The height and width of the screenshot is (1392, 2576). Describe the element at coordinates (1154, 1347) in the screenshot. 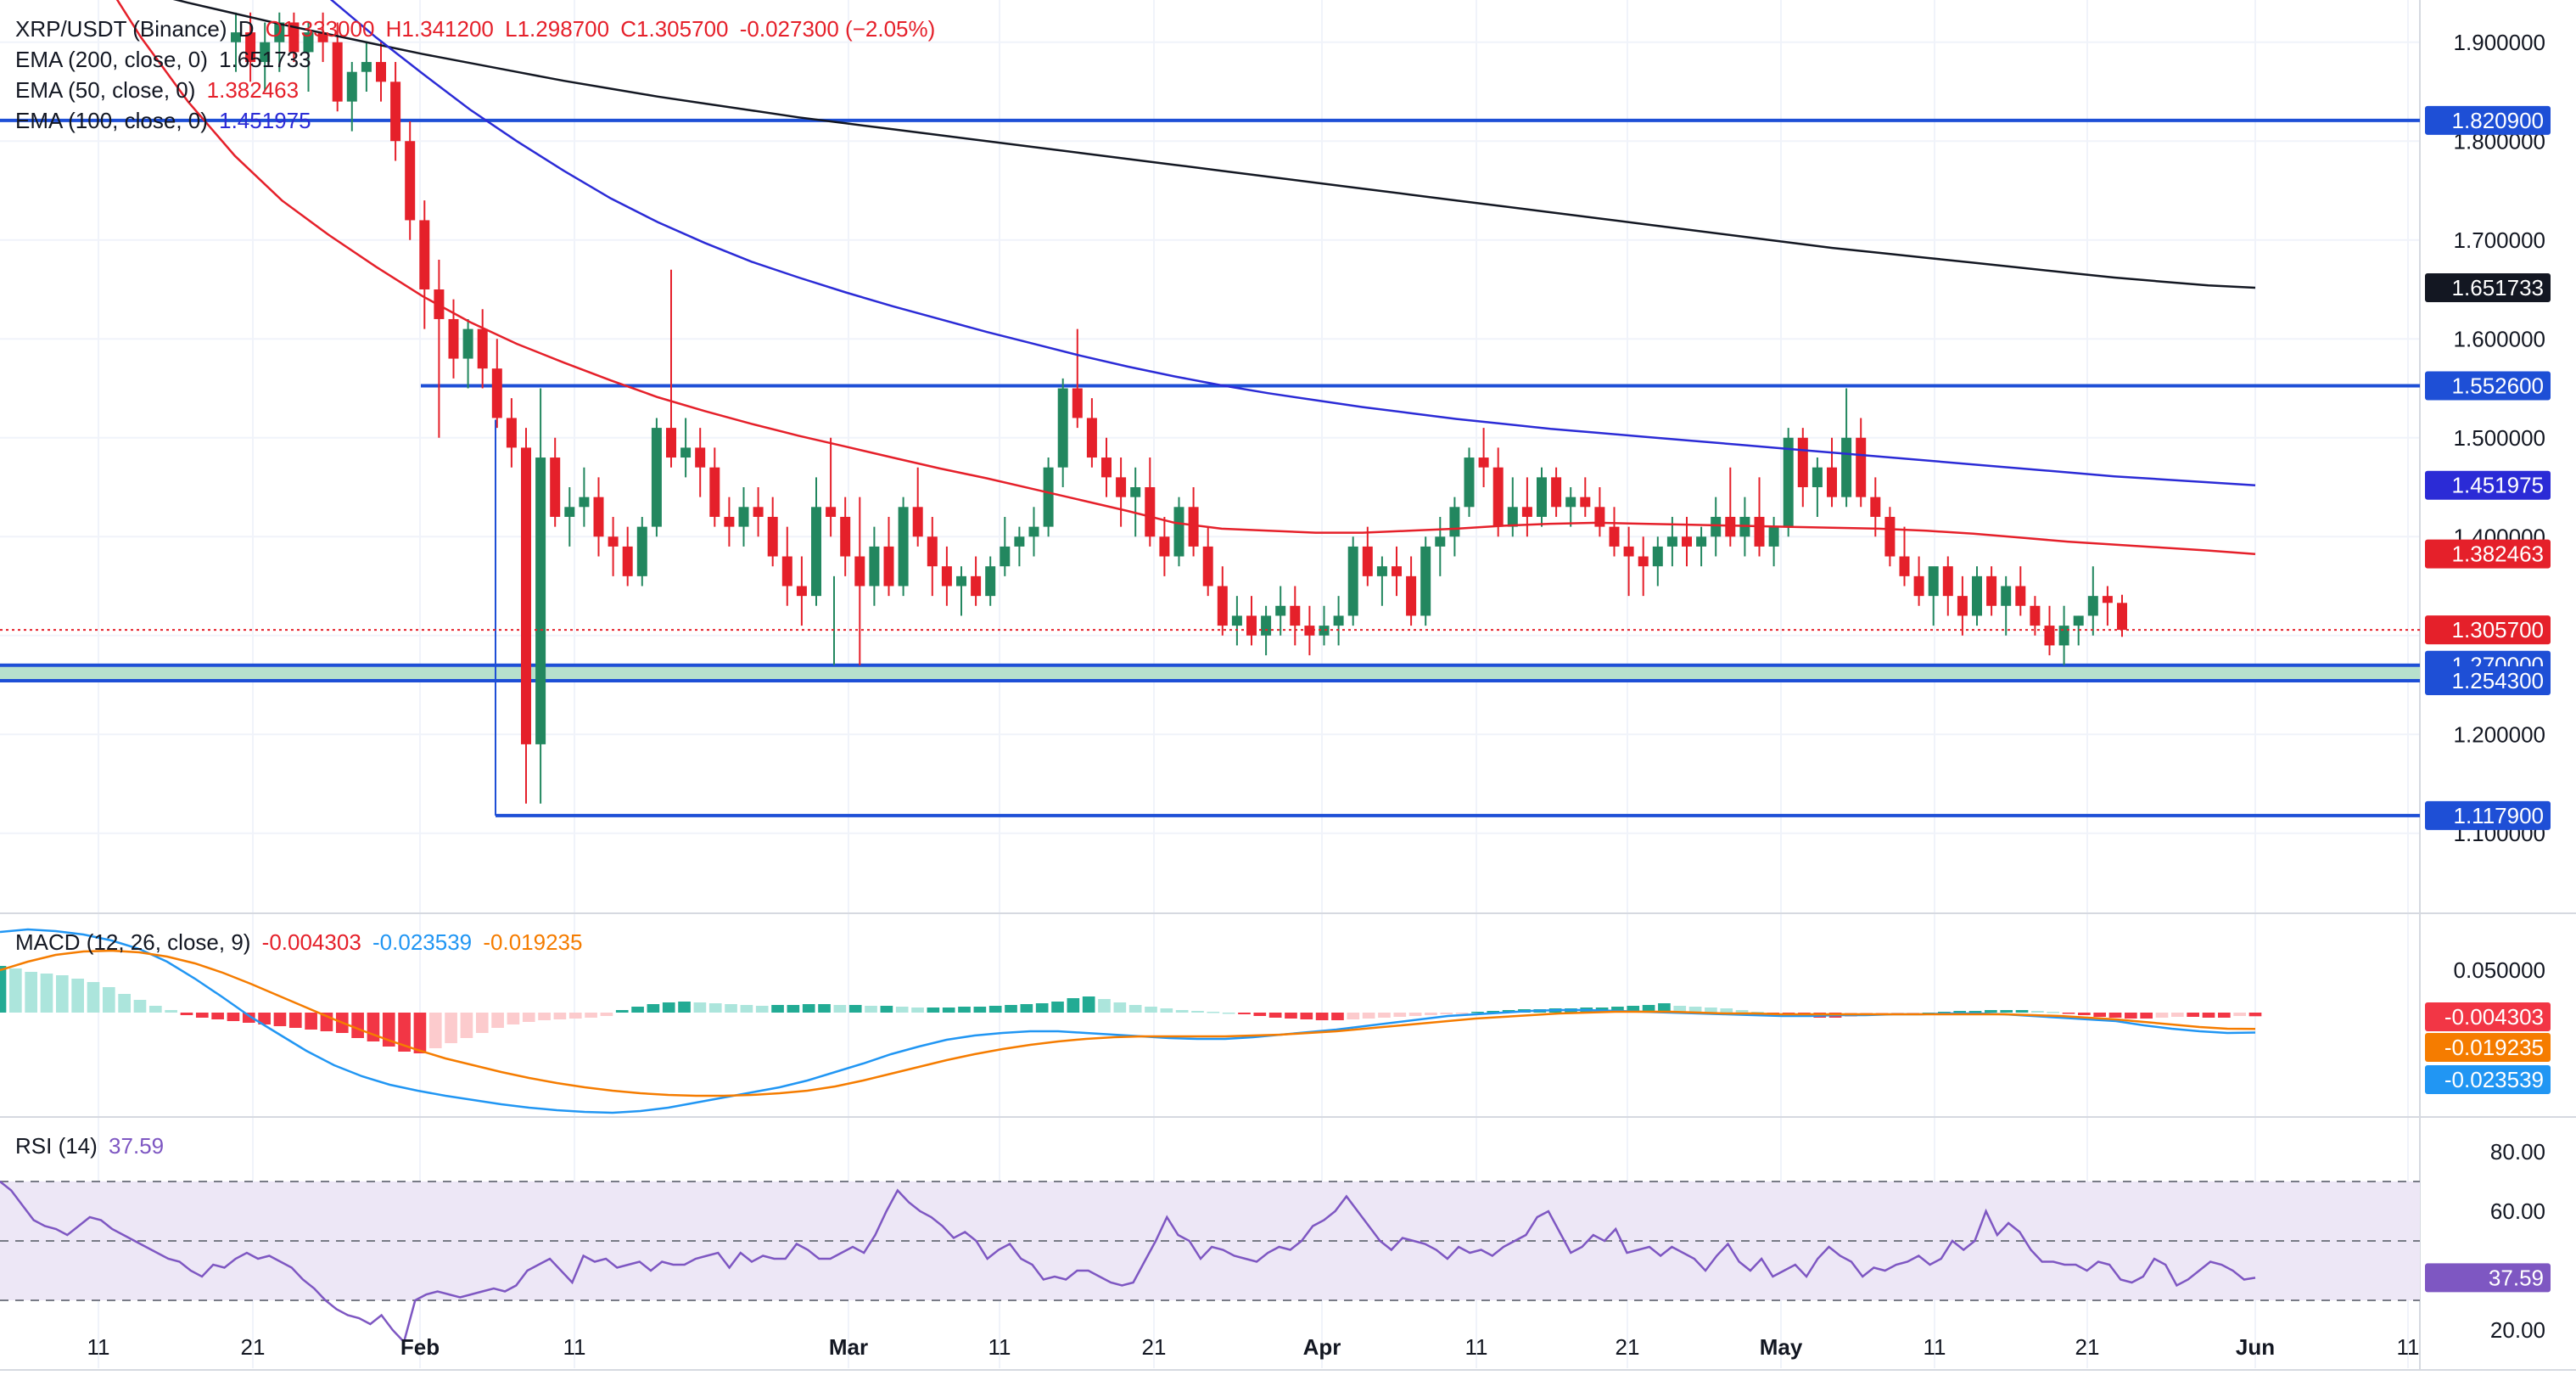

I see `time-axis-label: 21` at that location.